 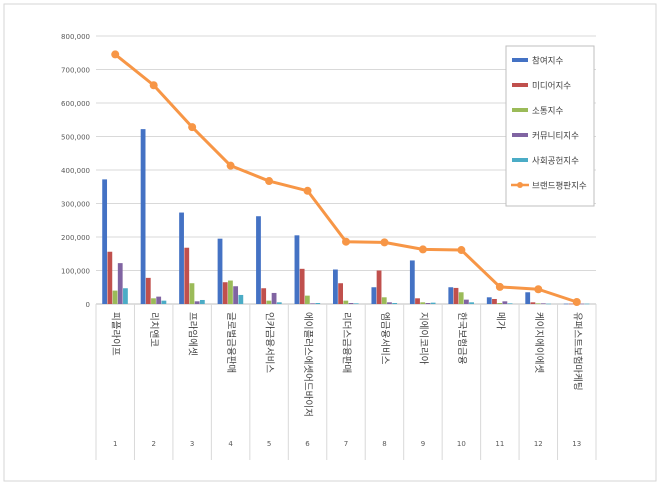 What do you see at coordinates (159, 300) in the screenshot?
I see `bar-커뮤니티지수-리치앤코` at bounding box center [159, 300].